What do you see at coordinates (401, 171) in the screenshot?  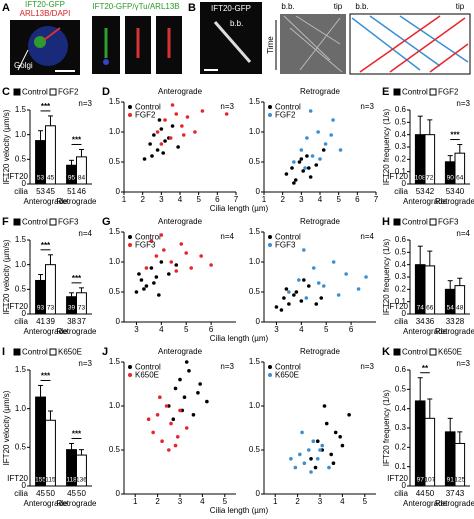 I see `y-tick-label: 0.1` at bounding box center [401, 171].